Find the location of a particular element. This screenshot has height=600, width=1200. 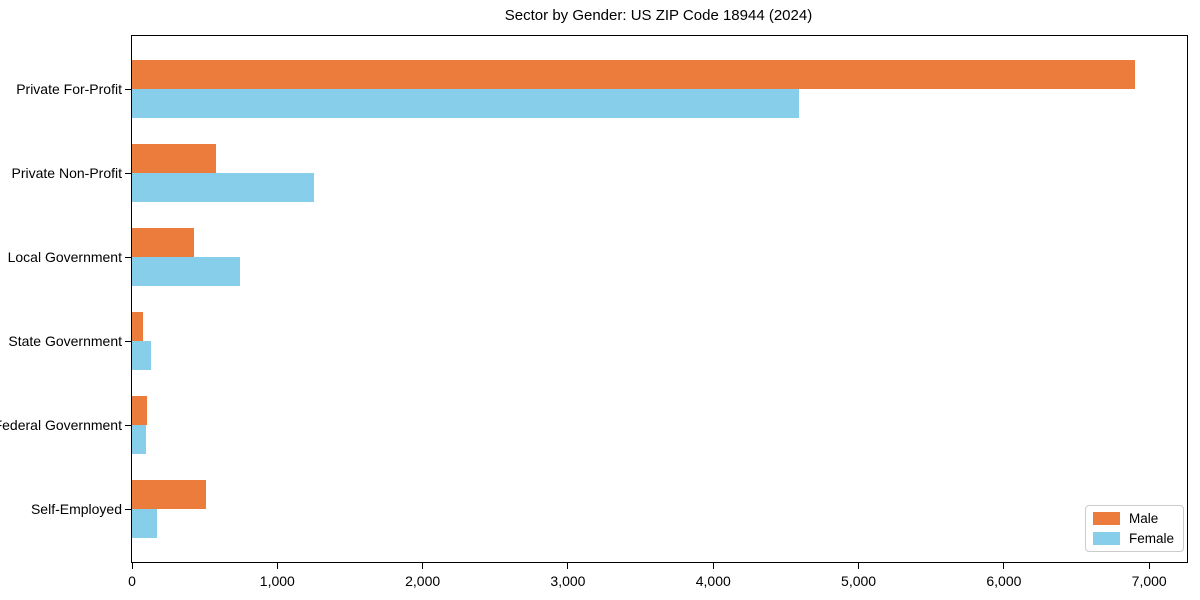

legend: Male Female is located at coordinates (1134, 528).